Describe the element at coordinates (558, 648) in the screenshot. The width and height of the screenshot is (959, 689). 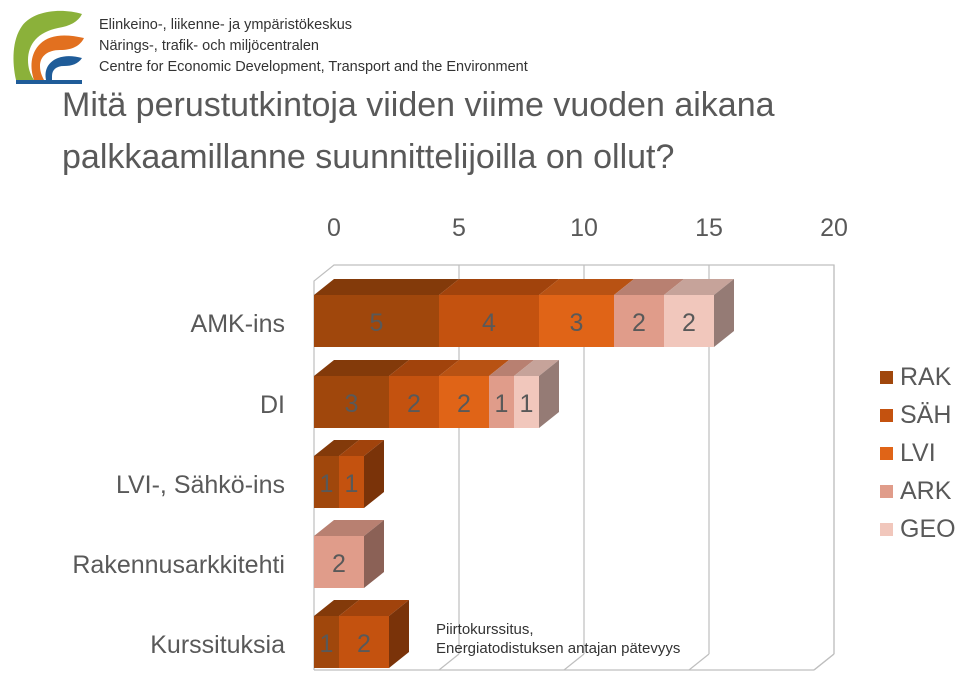
I see `chart-annotation: Energiatodistuksen antajan pätevyys` at that location.